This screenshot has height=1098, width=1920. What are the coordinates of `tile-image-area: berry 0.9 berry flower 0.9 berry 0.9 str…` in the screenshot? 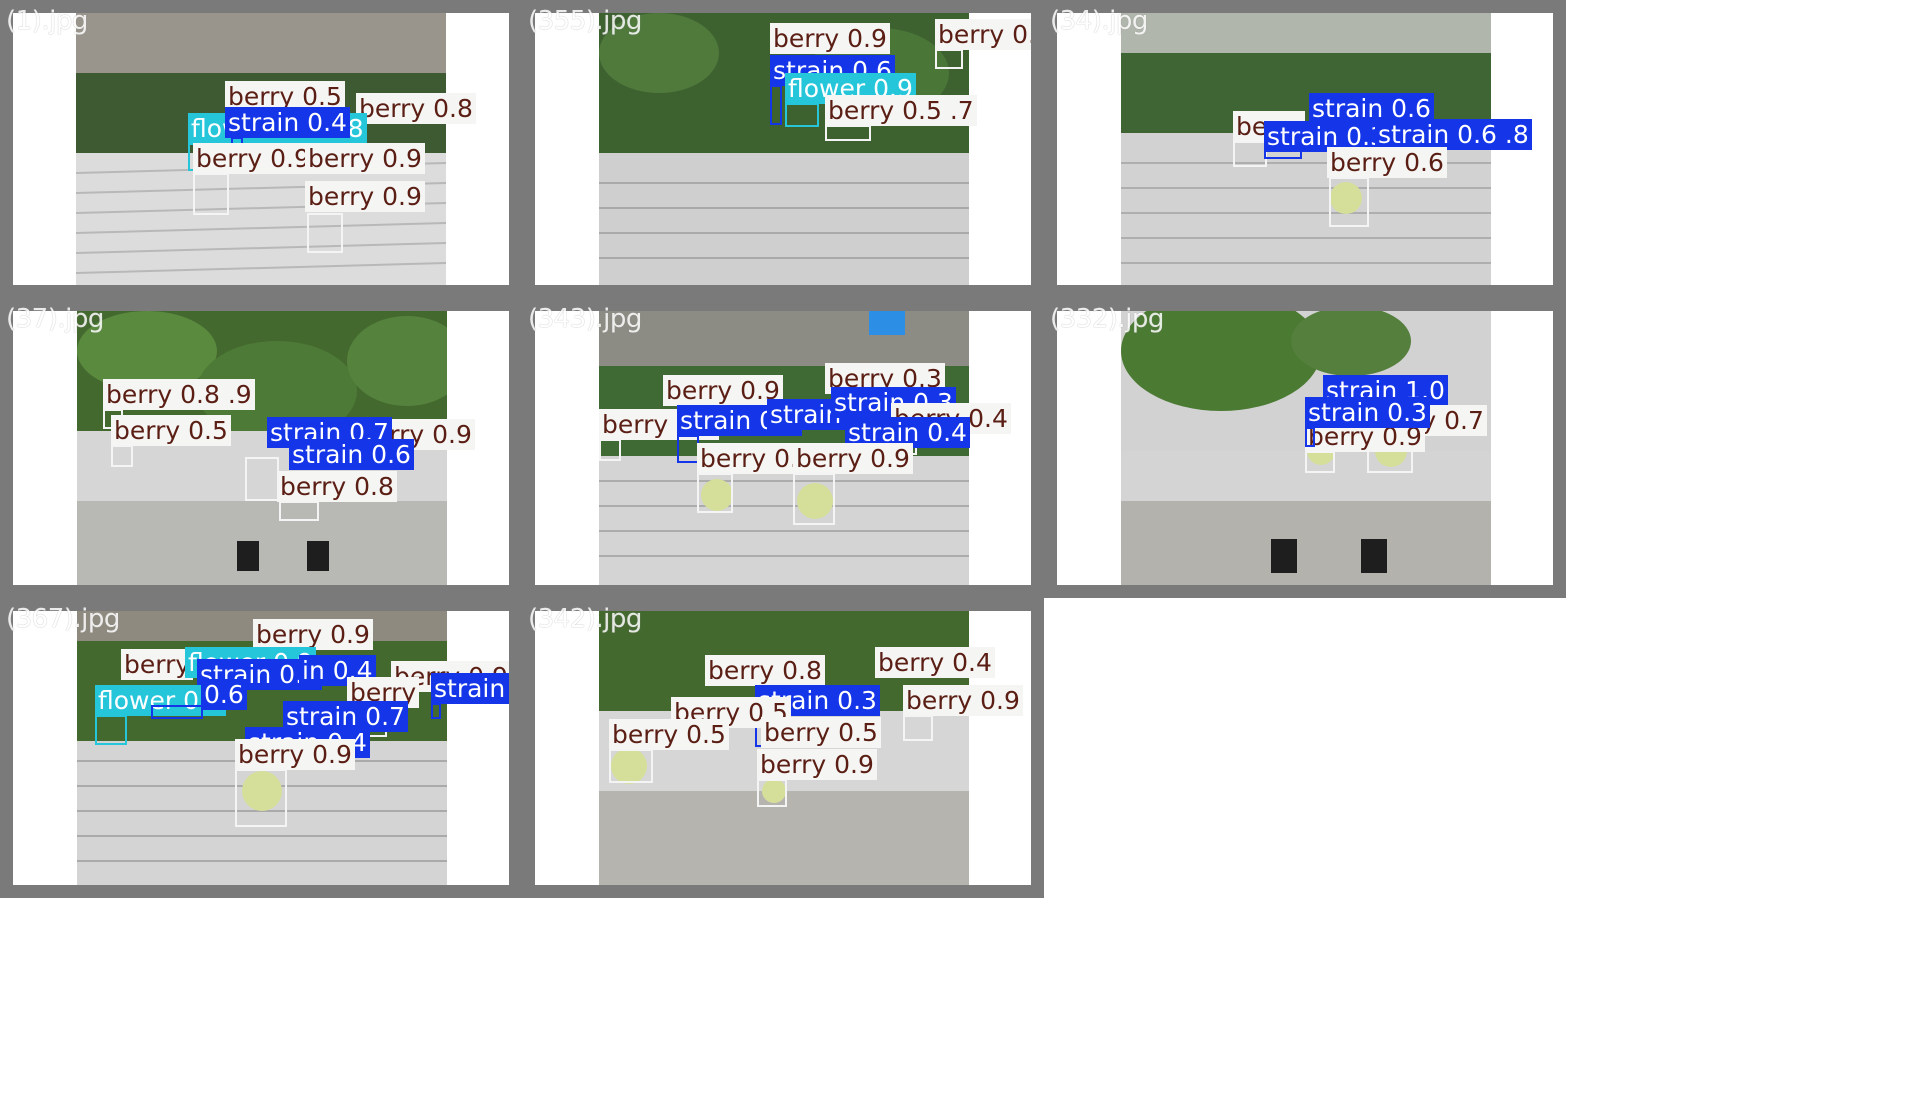 It's located at (261, 748).